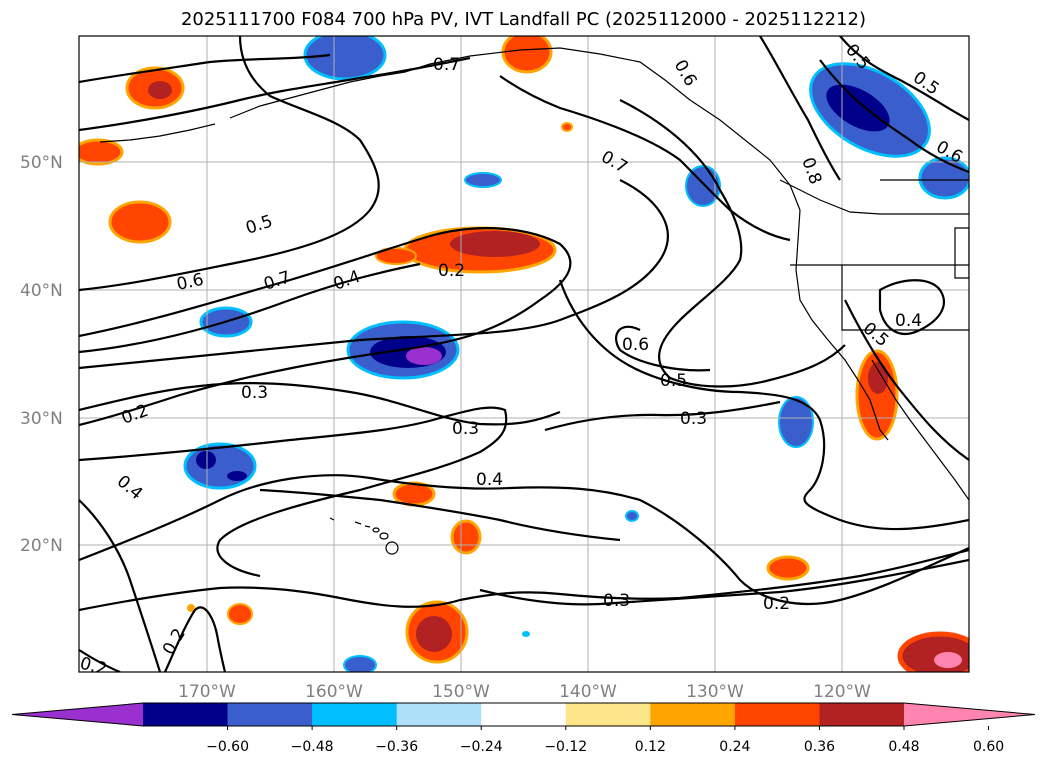  What do you see at coordinates (524, 692) in the screenshot?
I see `longitude-labels: 170°W 160°W 150°W 140°W 130°W 120°W` at bounding box center [524, 692].